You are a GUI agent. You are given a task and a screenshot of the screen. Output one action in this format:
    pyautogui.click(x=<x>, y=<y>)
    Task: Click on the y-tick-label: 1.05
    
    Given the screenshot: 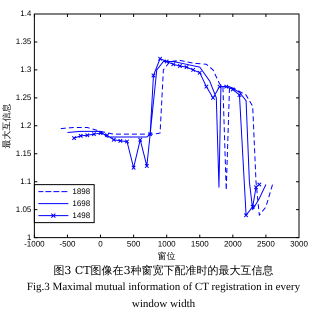 What is the action you would take?
    pyautogui.click(x=24, y=209)
    